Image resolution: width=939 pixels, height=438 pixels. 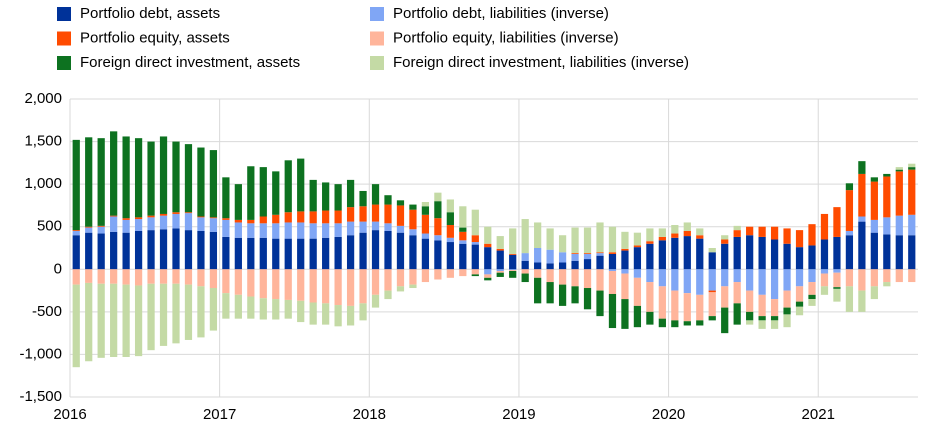 What do you see at coordinates (58, 268) in the screenshot?
I see `y-tick-label: 0` at bounding box center [58, 268].